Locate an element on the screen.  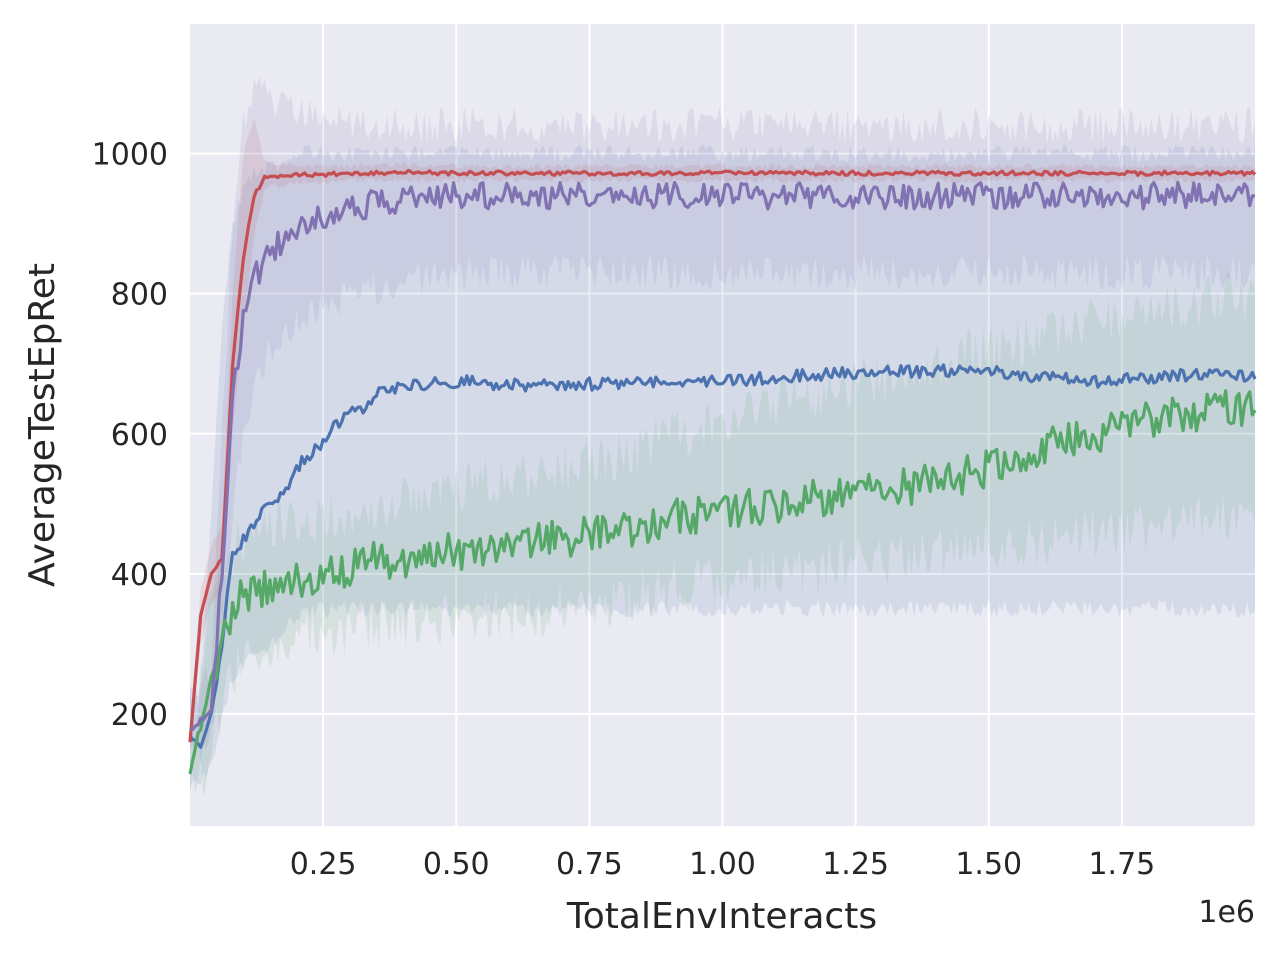
y-tick-label: 600 is located at coordinates (139, 435).